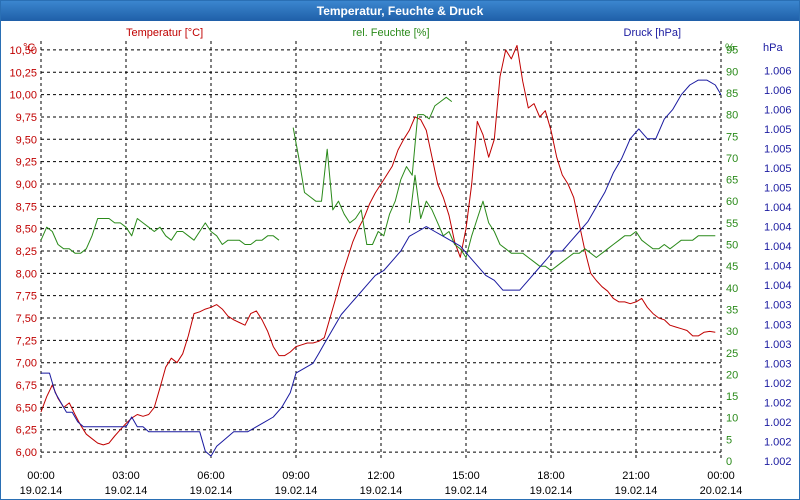 This screenshot has height=500, width=800. Describe the element at coordinates (732, 246) in the screenshot. I see `humidity-tick-label: 50` at that location.